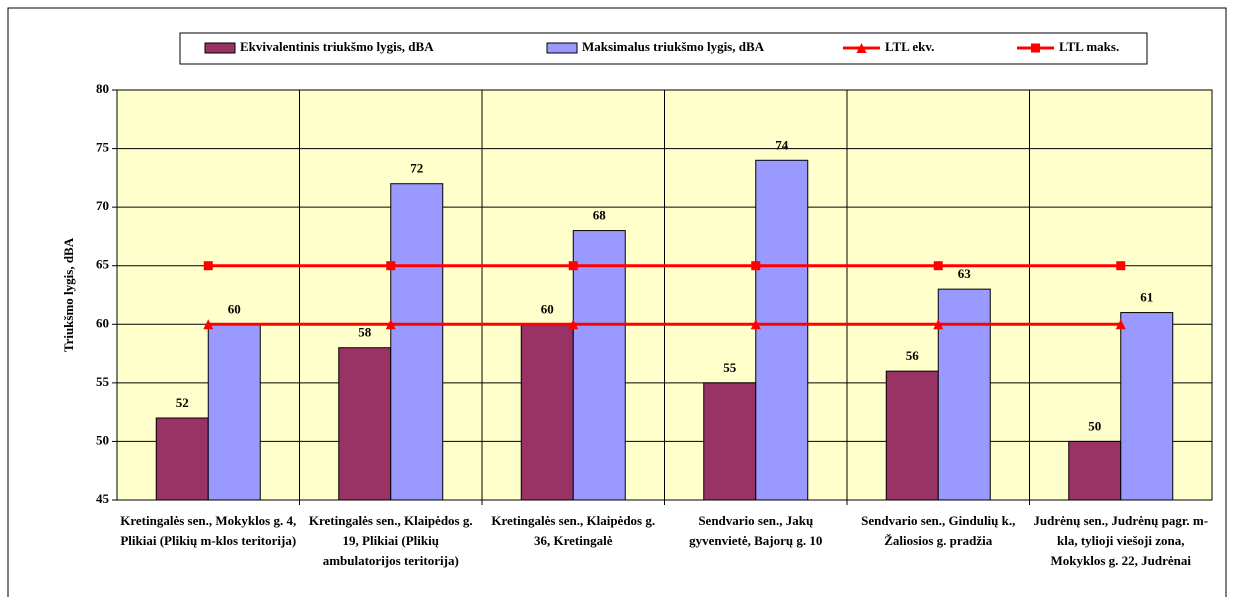  What do you see at coordinates (182, 402) in the screenshot?
I see `value-label: 52` at bounding box center [182, 402].